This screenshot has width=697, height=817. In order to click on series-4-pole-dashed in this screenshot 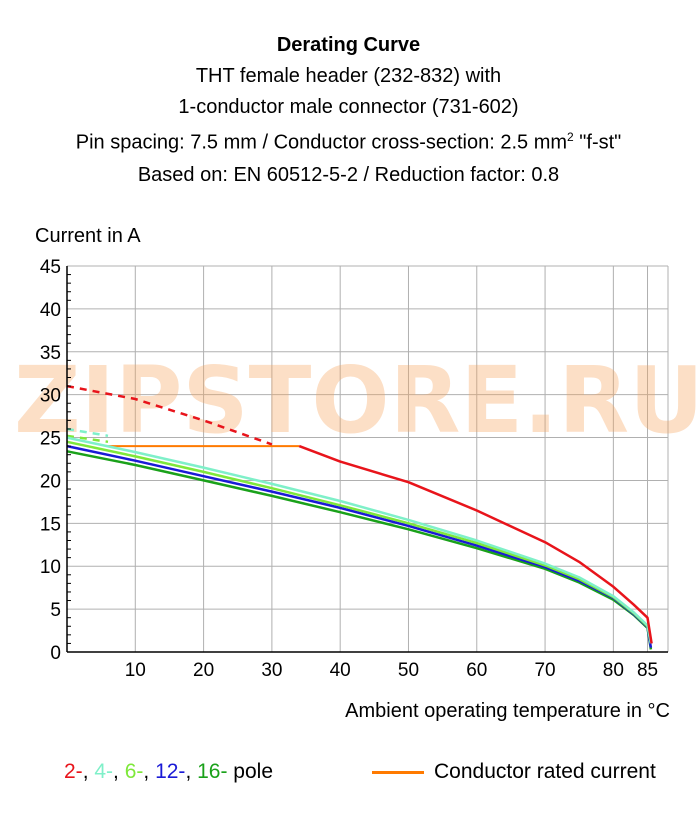, I will do `click(87, 432)`.